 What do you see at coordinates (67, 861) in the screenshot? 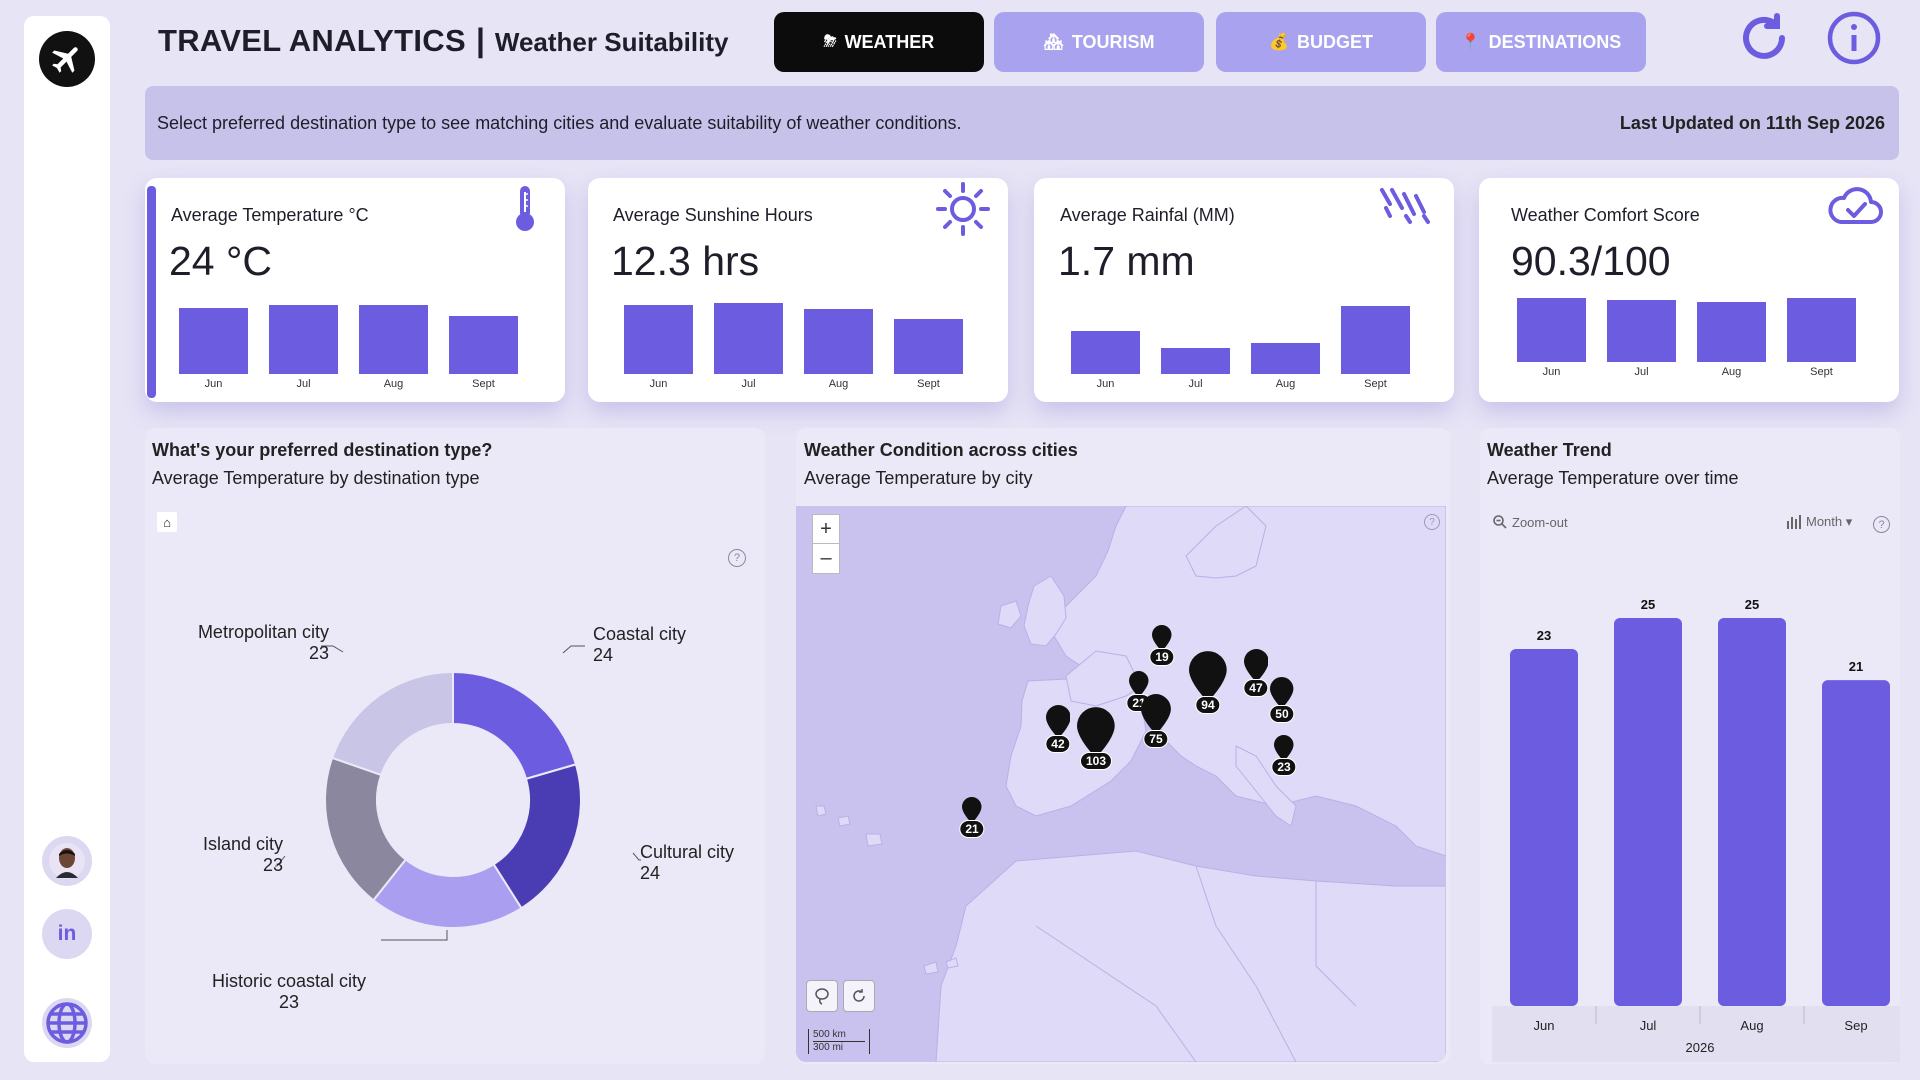
I see `profile-avatar` at bounding box center [67, 861].